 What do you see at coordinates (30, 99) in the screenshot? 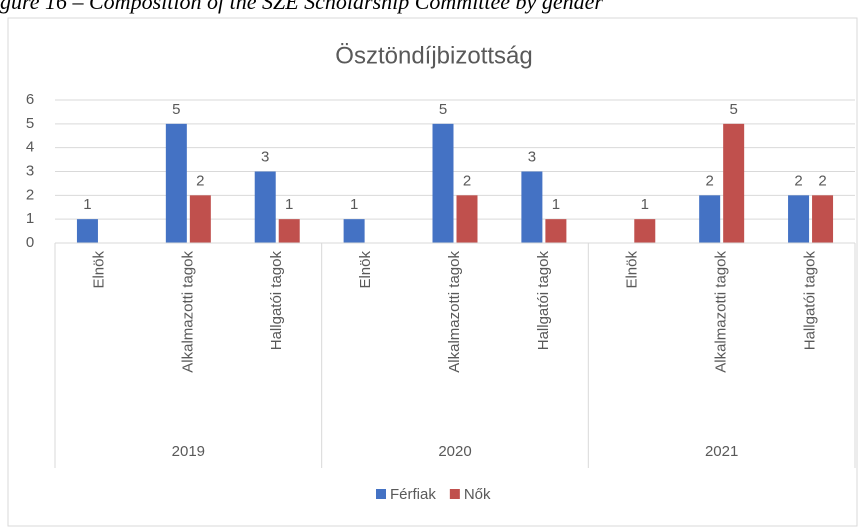
I see `y-tick-label: 6` at bounding box center [30, 99].